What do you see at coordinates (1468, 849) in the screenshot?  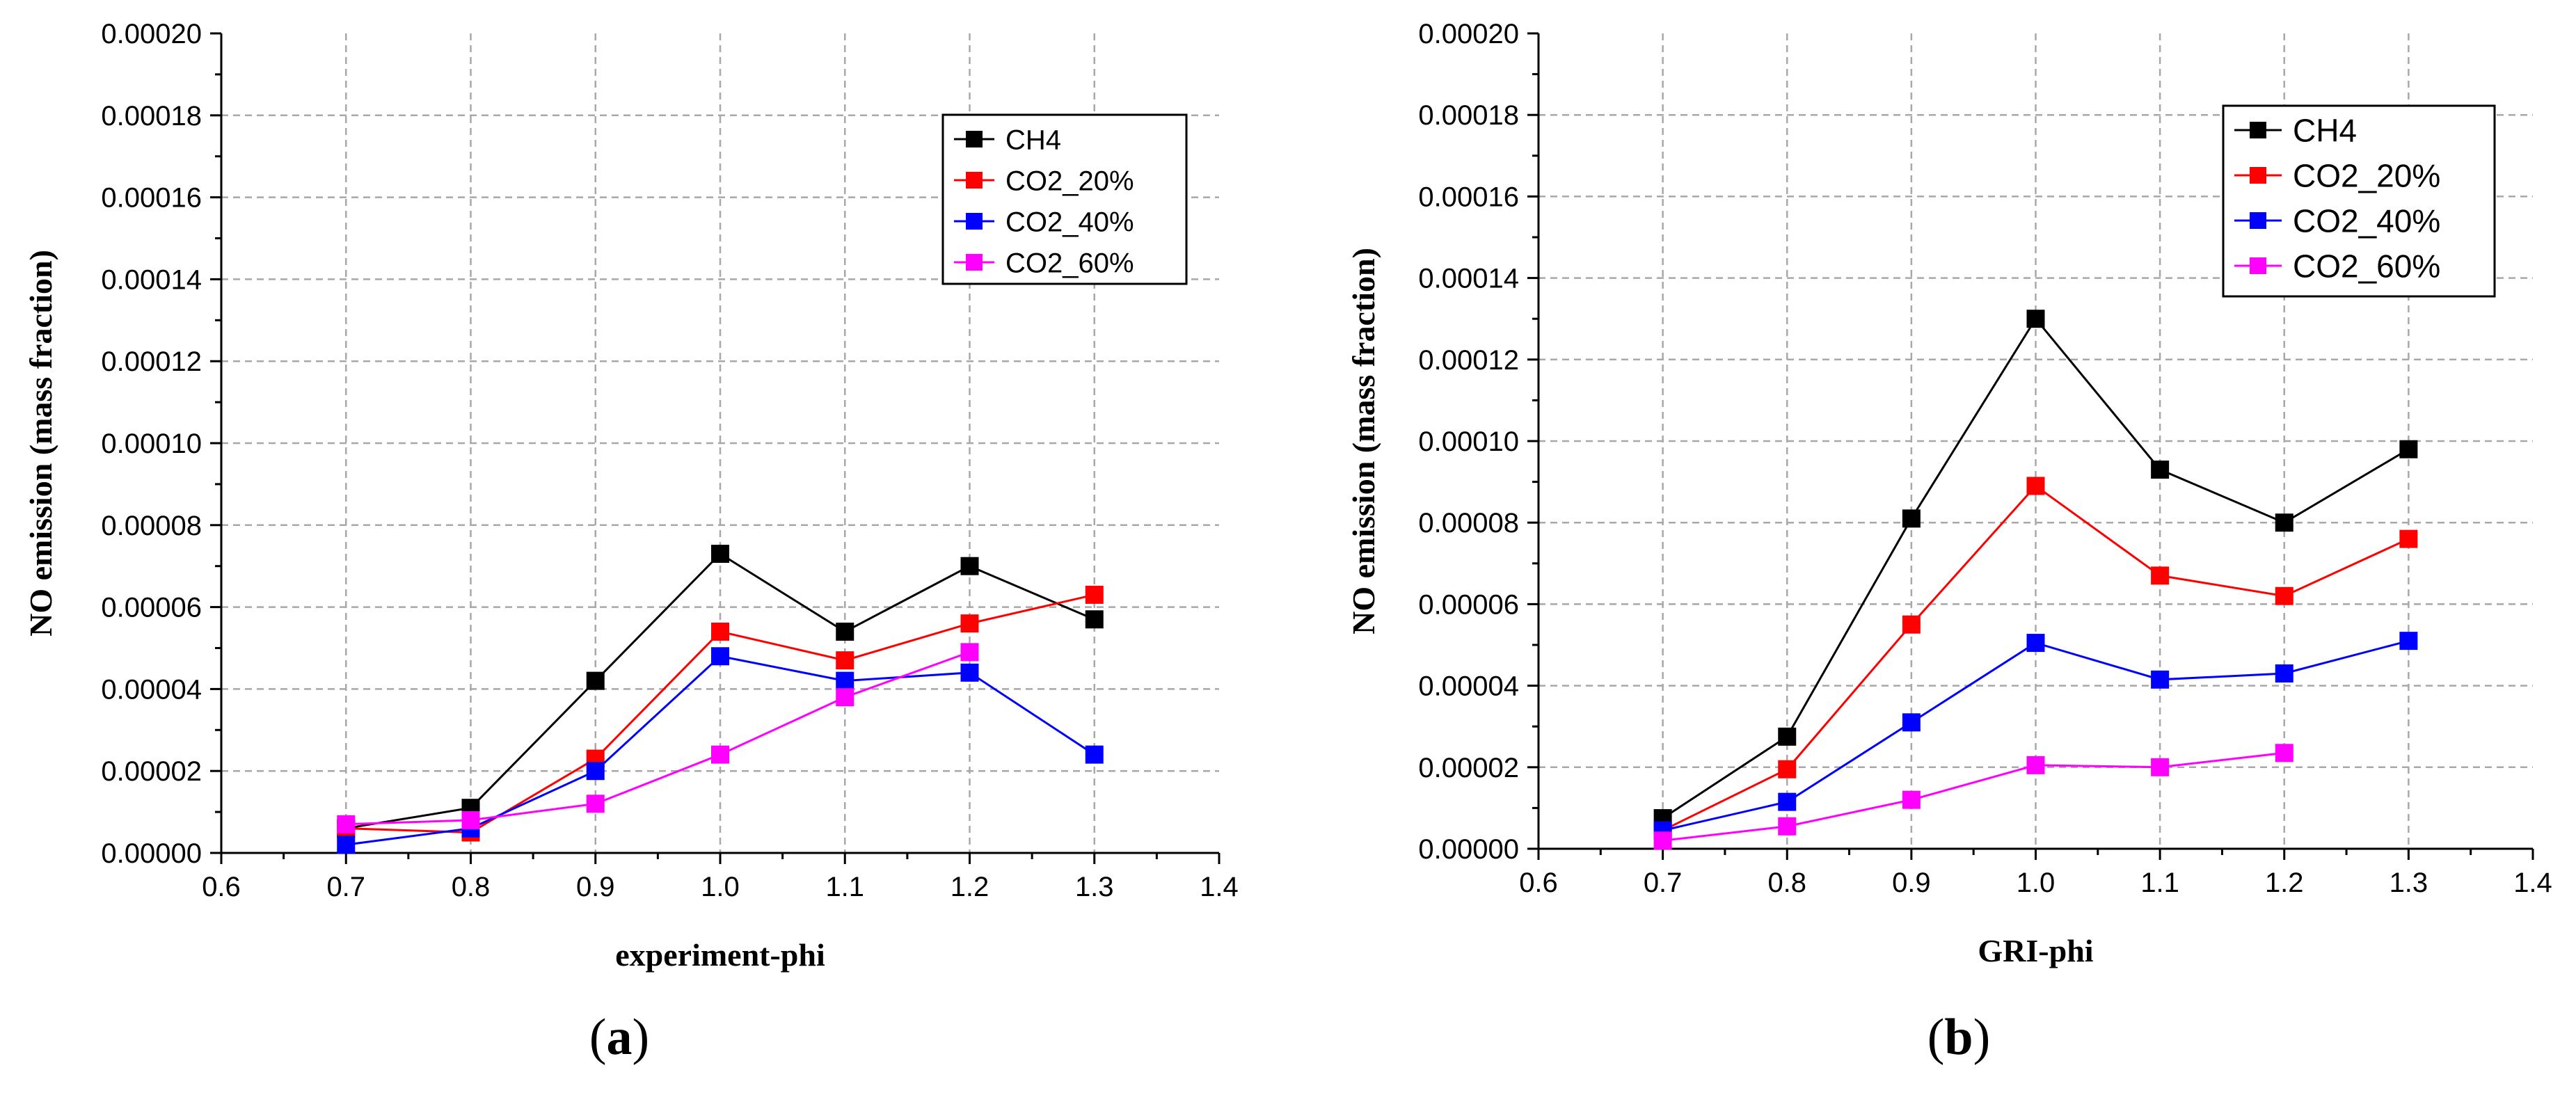 I see `y-tick-label: 0.00000` at bounding box center [1468, 849].